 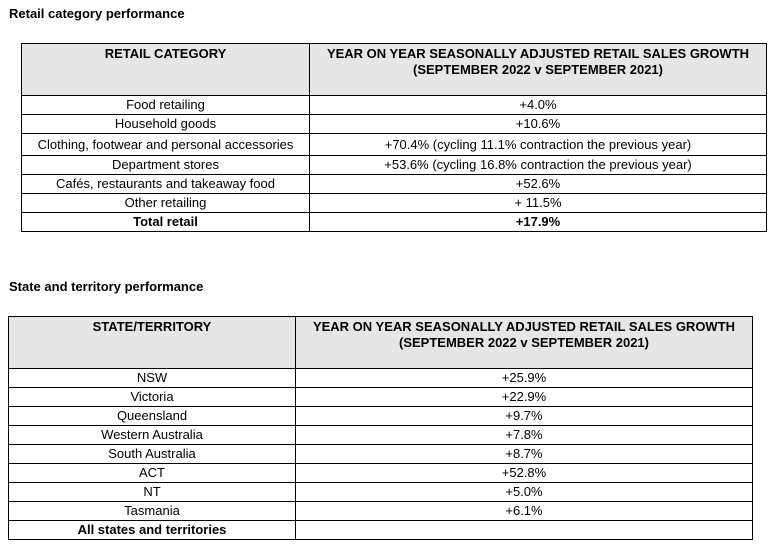 What do you see at coordinates (152, 397) in the screenshot?
I see `state-cell: Victoria` at bounding box center [152, 397].